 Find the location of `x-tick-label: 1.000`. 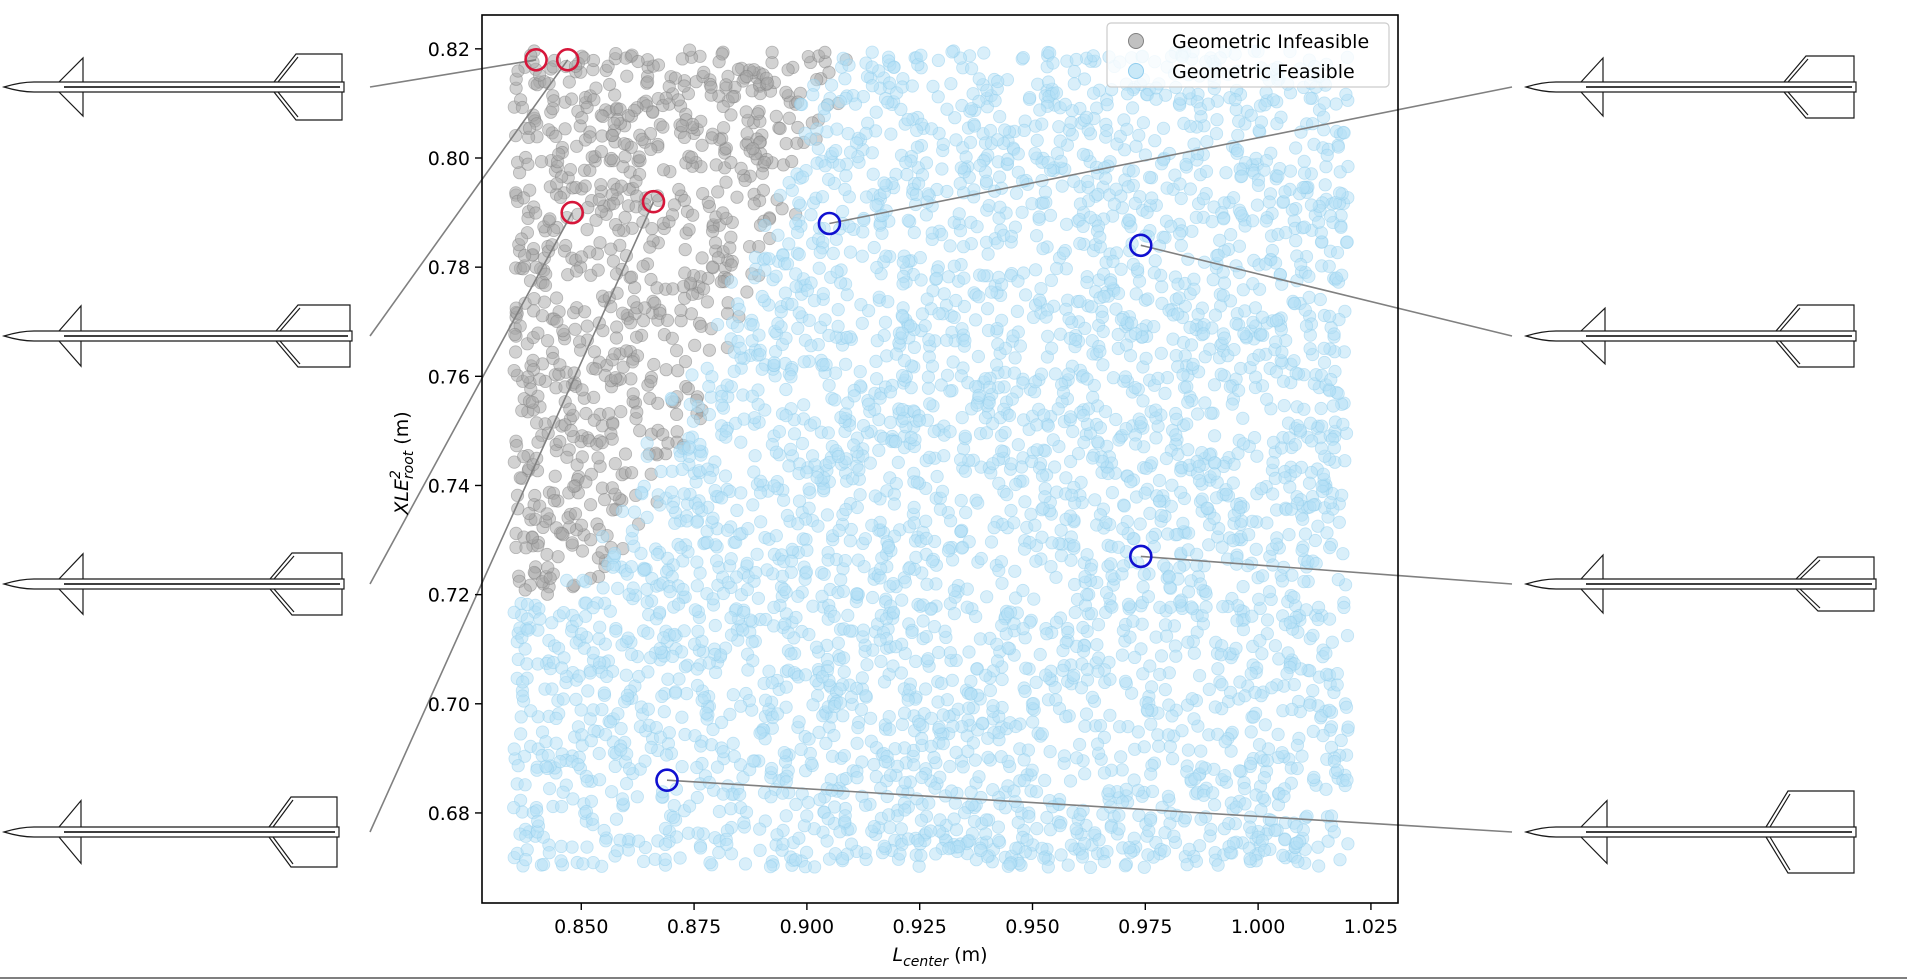

x-tick-label: 1.000 is located at coordinates (1258, 927).